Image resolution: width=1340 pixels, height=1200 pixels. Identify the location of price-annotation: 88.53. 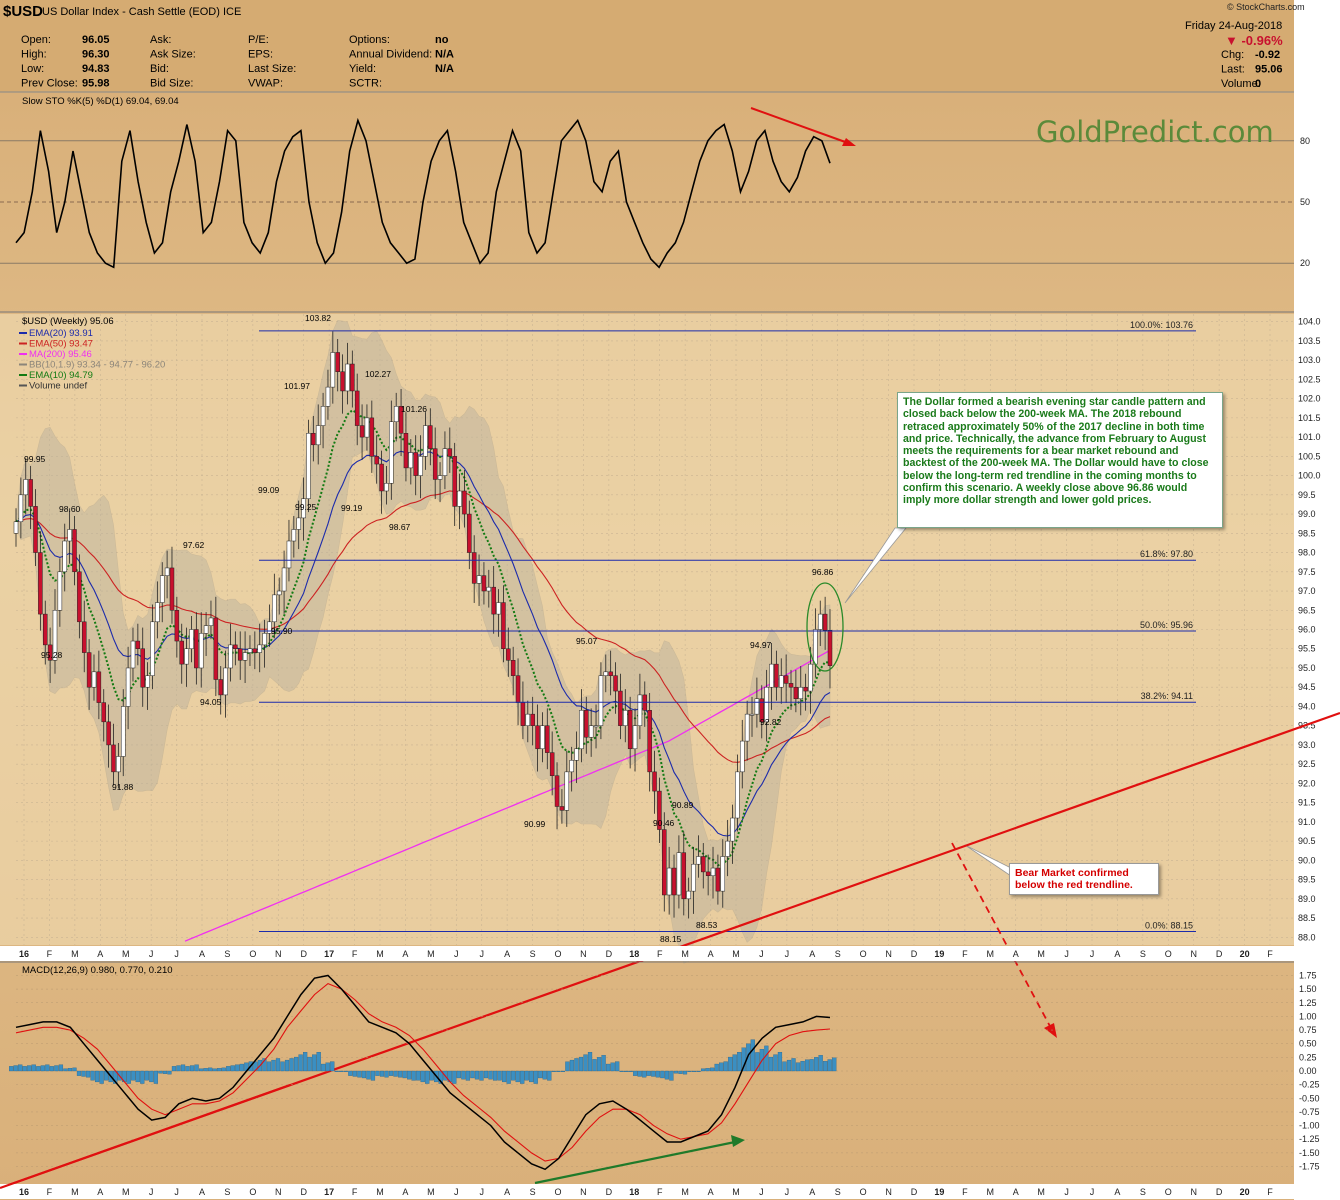
(707, 925).